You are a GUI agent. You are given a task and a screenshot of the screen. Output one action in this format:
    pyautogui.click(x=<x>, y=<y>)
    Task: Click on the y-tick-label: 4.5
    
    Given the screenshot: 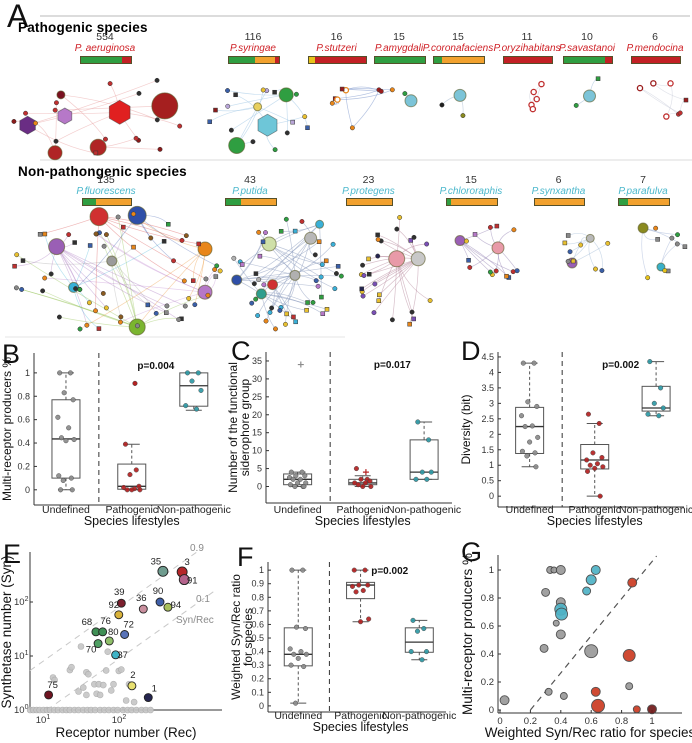 What is the action you would take?
    pyautogui.click(x=487, y=357)
    